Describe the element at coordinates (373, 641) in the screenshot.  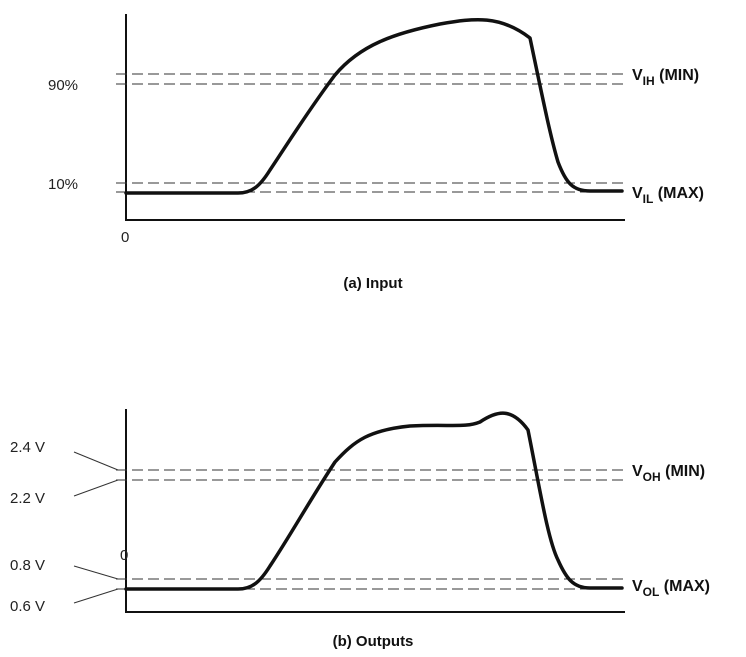
I see `output-caption: (b) Outputs` at that location.